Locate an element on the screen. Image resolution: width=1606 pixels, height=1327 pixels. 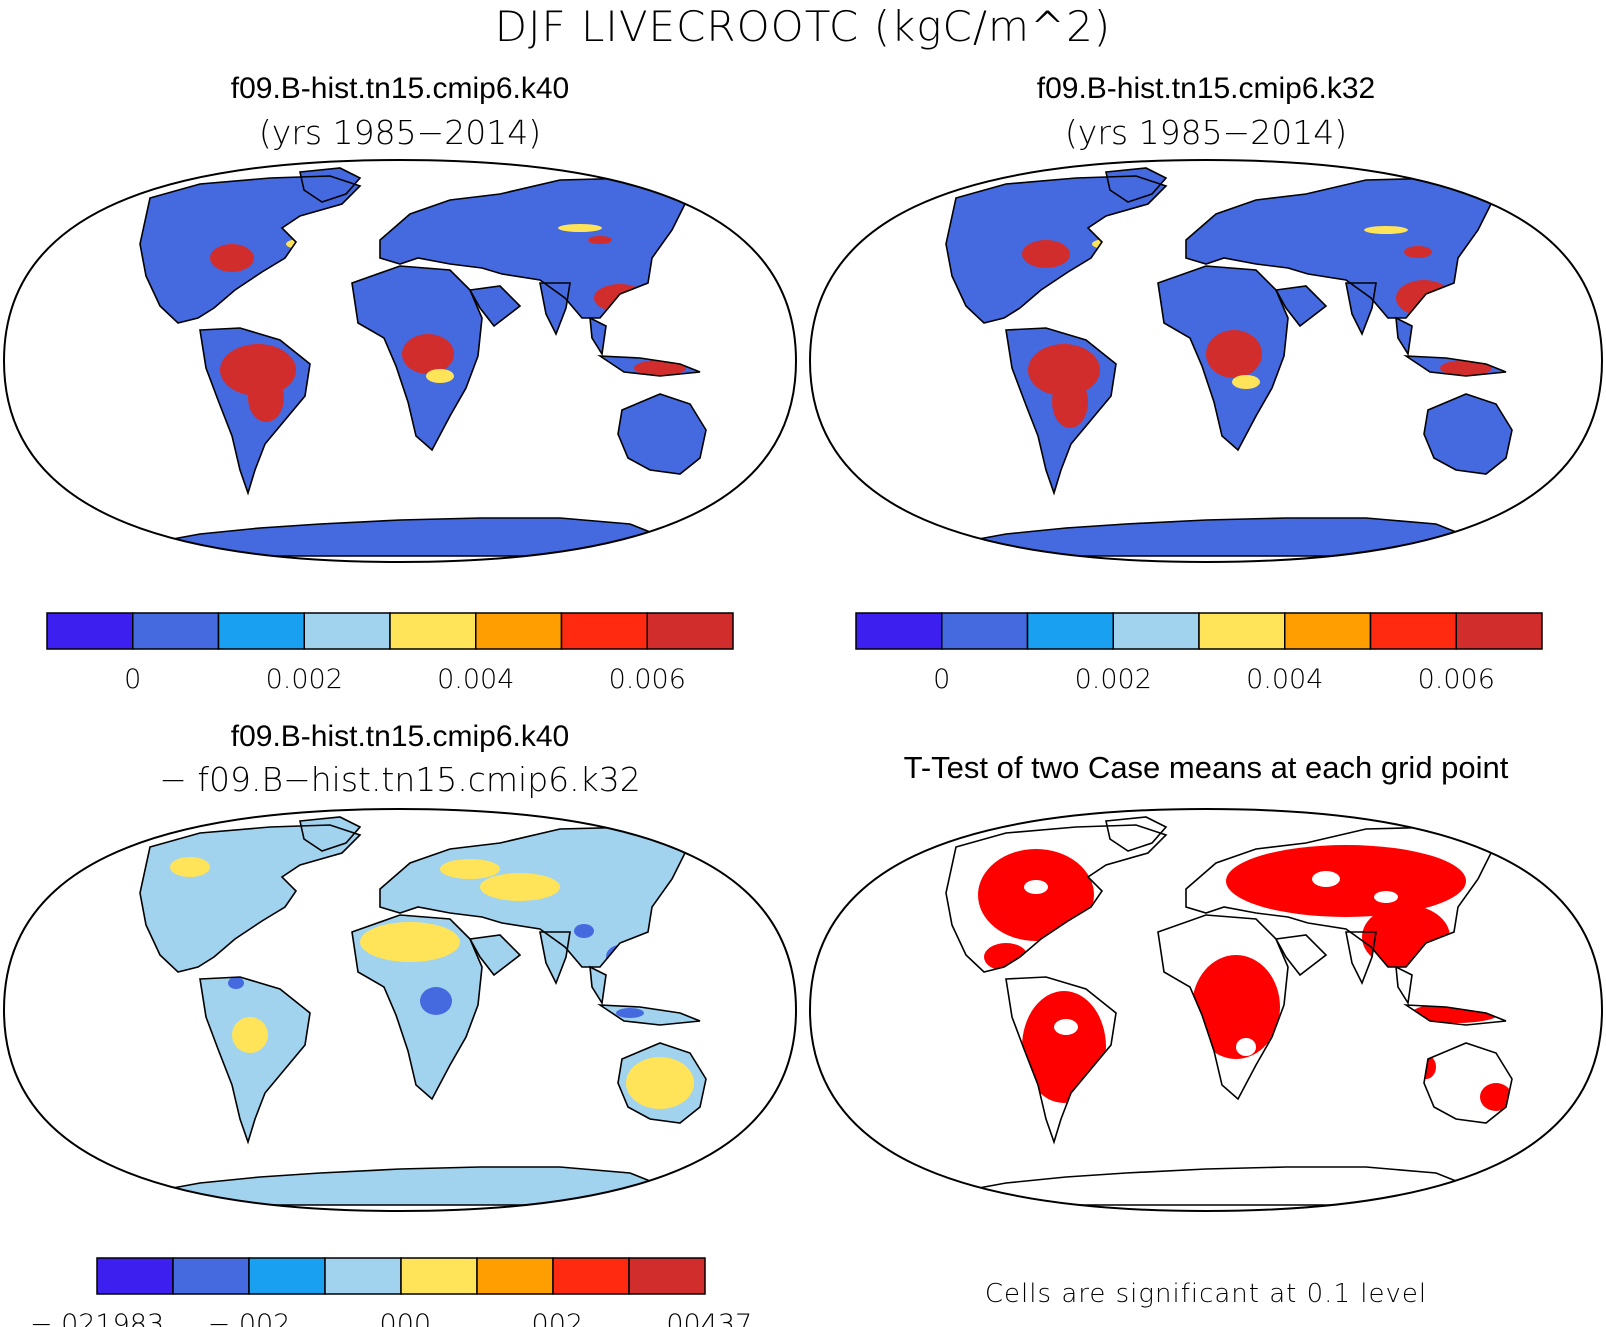
colorbar-label: .00437 is located at coordinates (705, 1318).